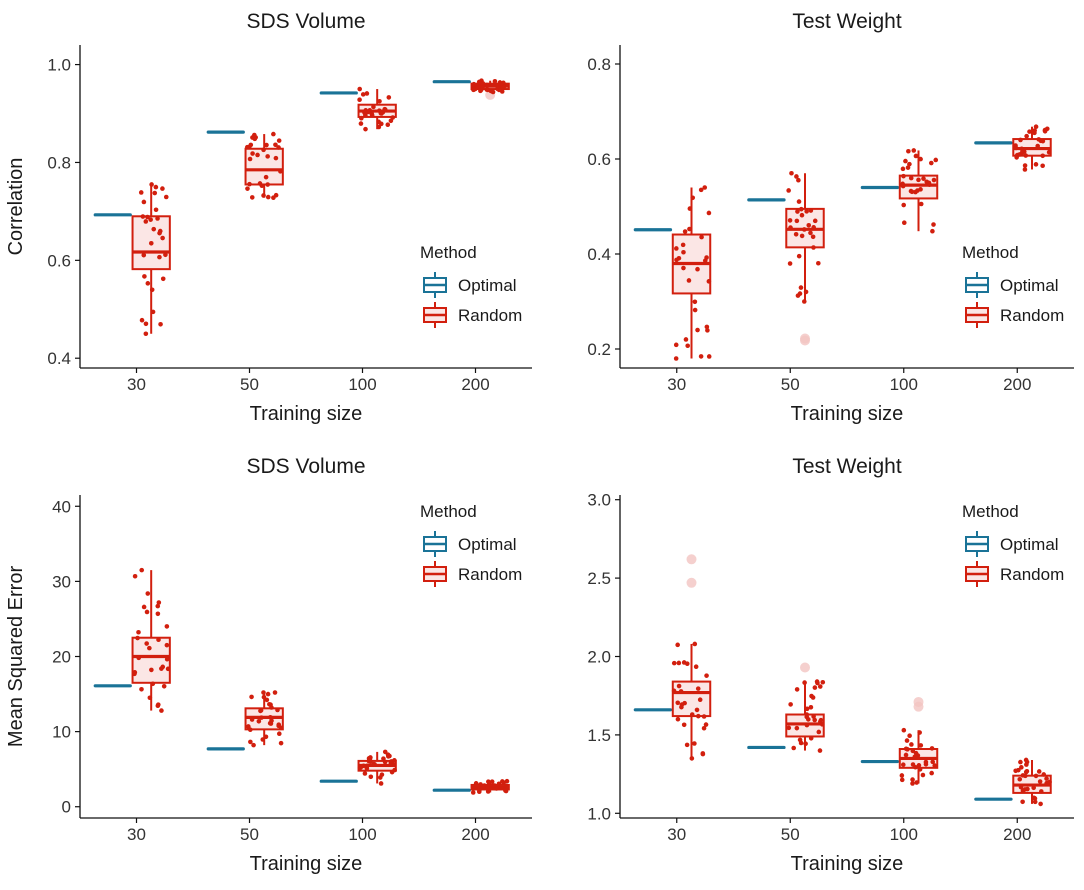 This screenshot has width=1084, height=890. I want to click on outlier-point, so click(918, 701).